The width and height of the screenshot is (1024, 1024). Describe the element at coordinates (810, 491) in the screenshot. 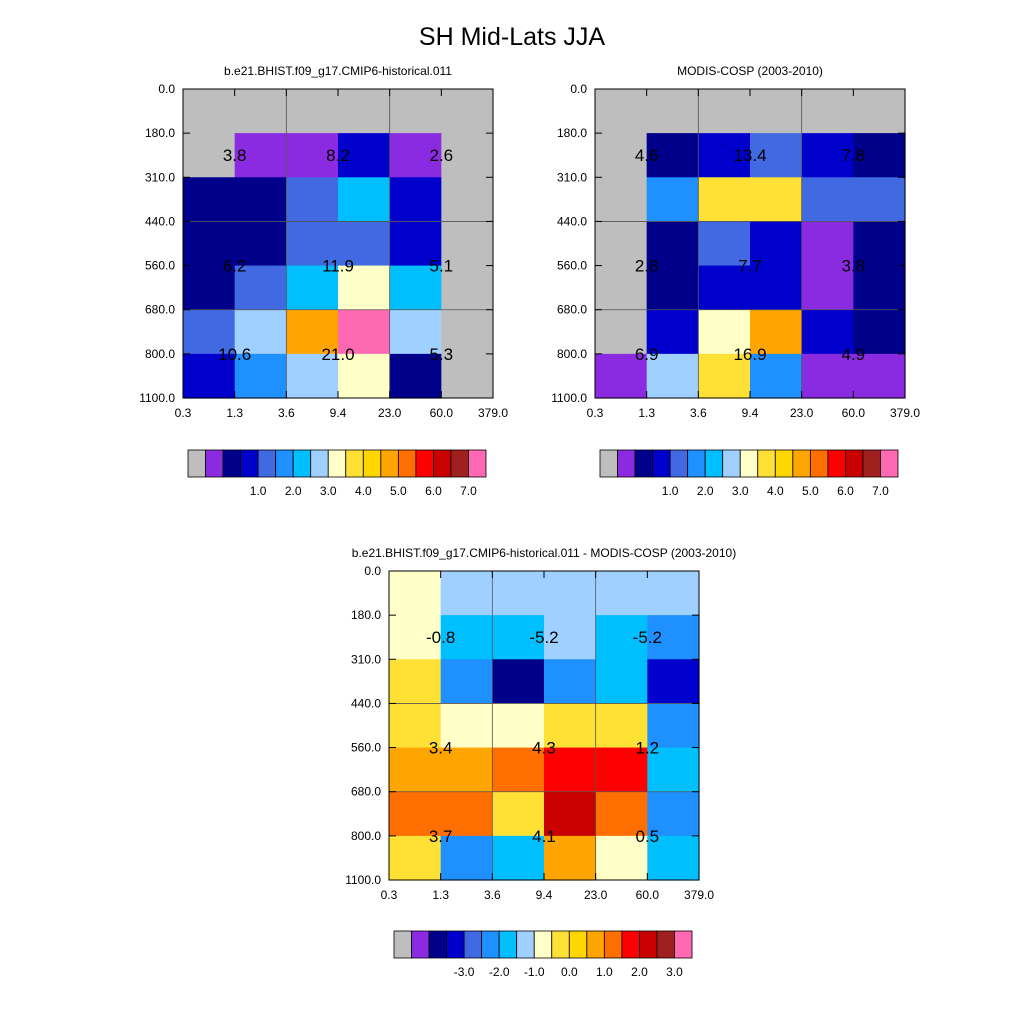

I see `colorbar-label: 5.0` at that location.